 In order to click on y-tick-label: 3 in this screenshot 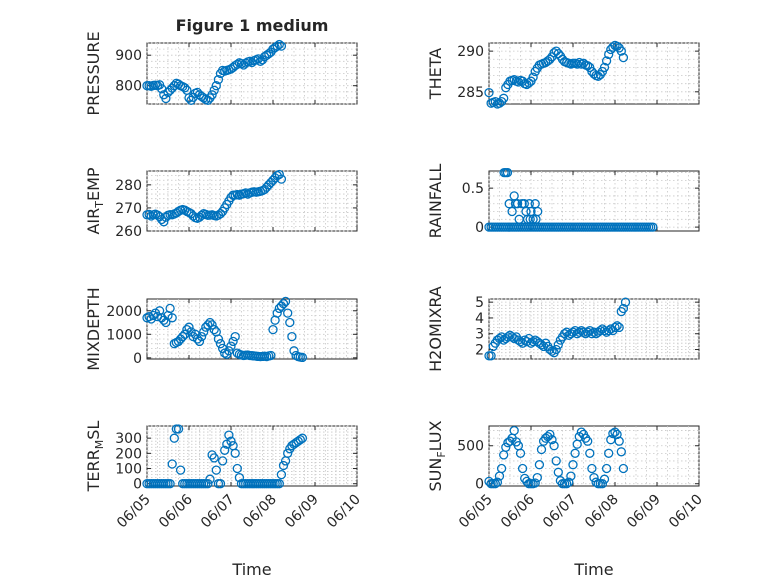, I will do `click(479, 335)`.